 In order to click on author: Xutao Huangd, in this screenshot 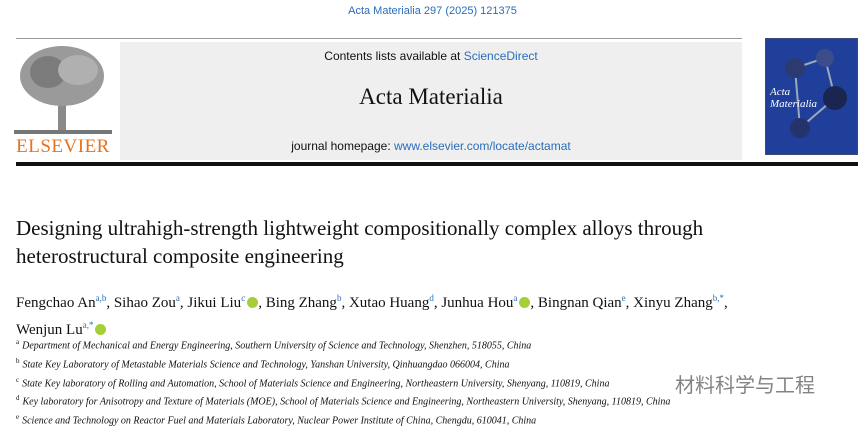, I will do `click(393, 302)`.